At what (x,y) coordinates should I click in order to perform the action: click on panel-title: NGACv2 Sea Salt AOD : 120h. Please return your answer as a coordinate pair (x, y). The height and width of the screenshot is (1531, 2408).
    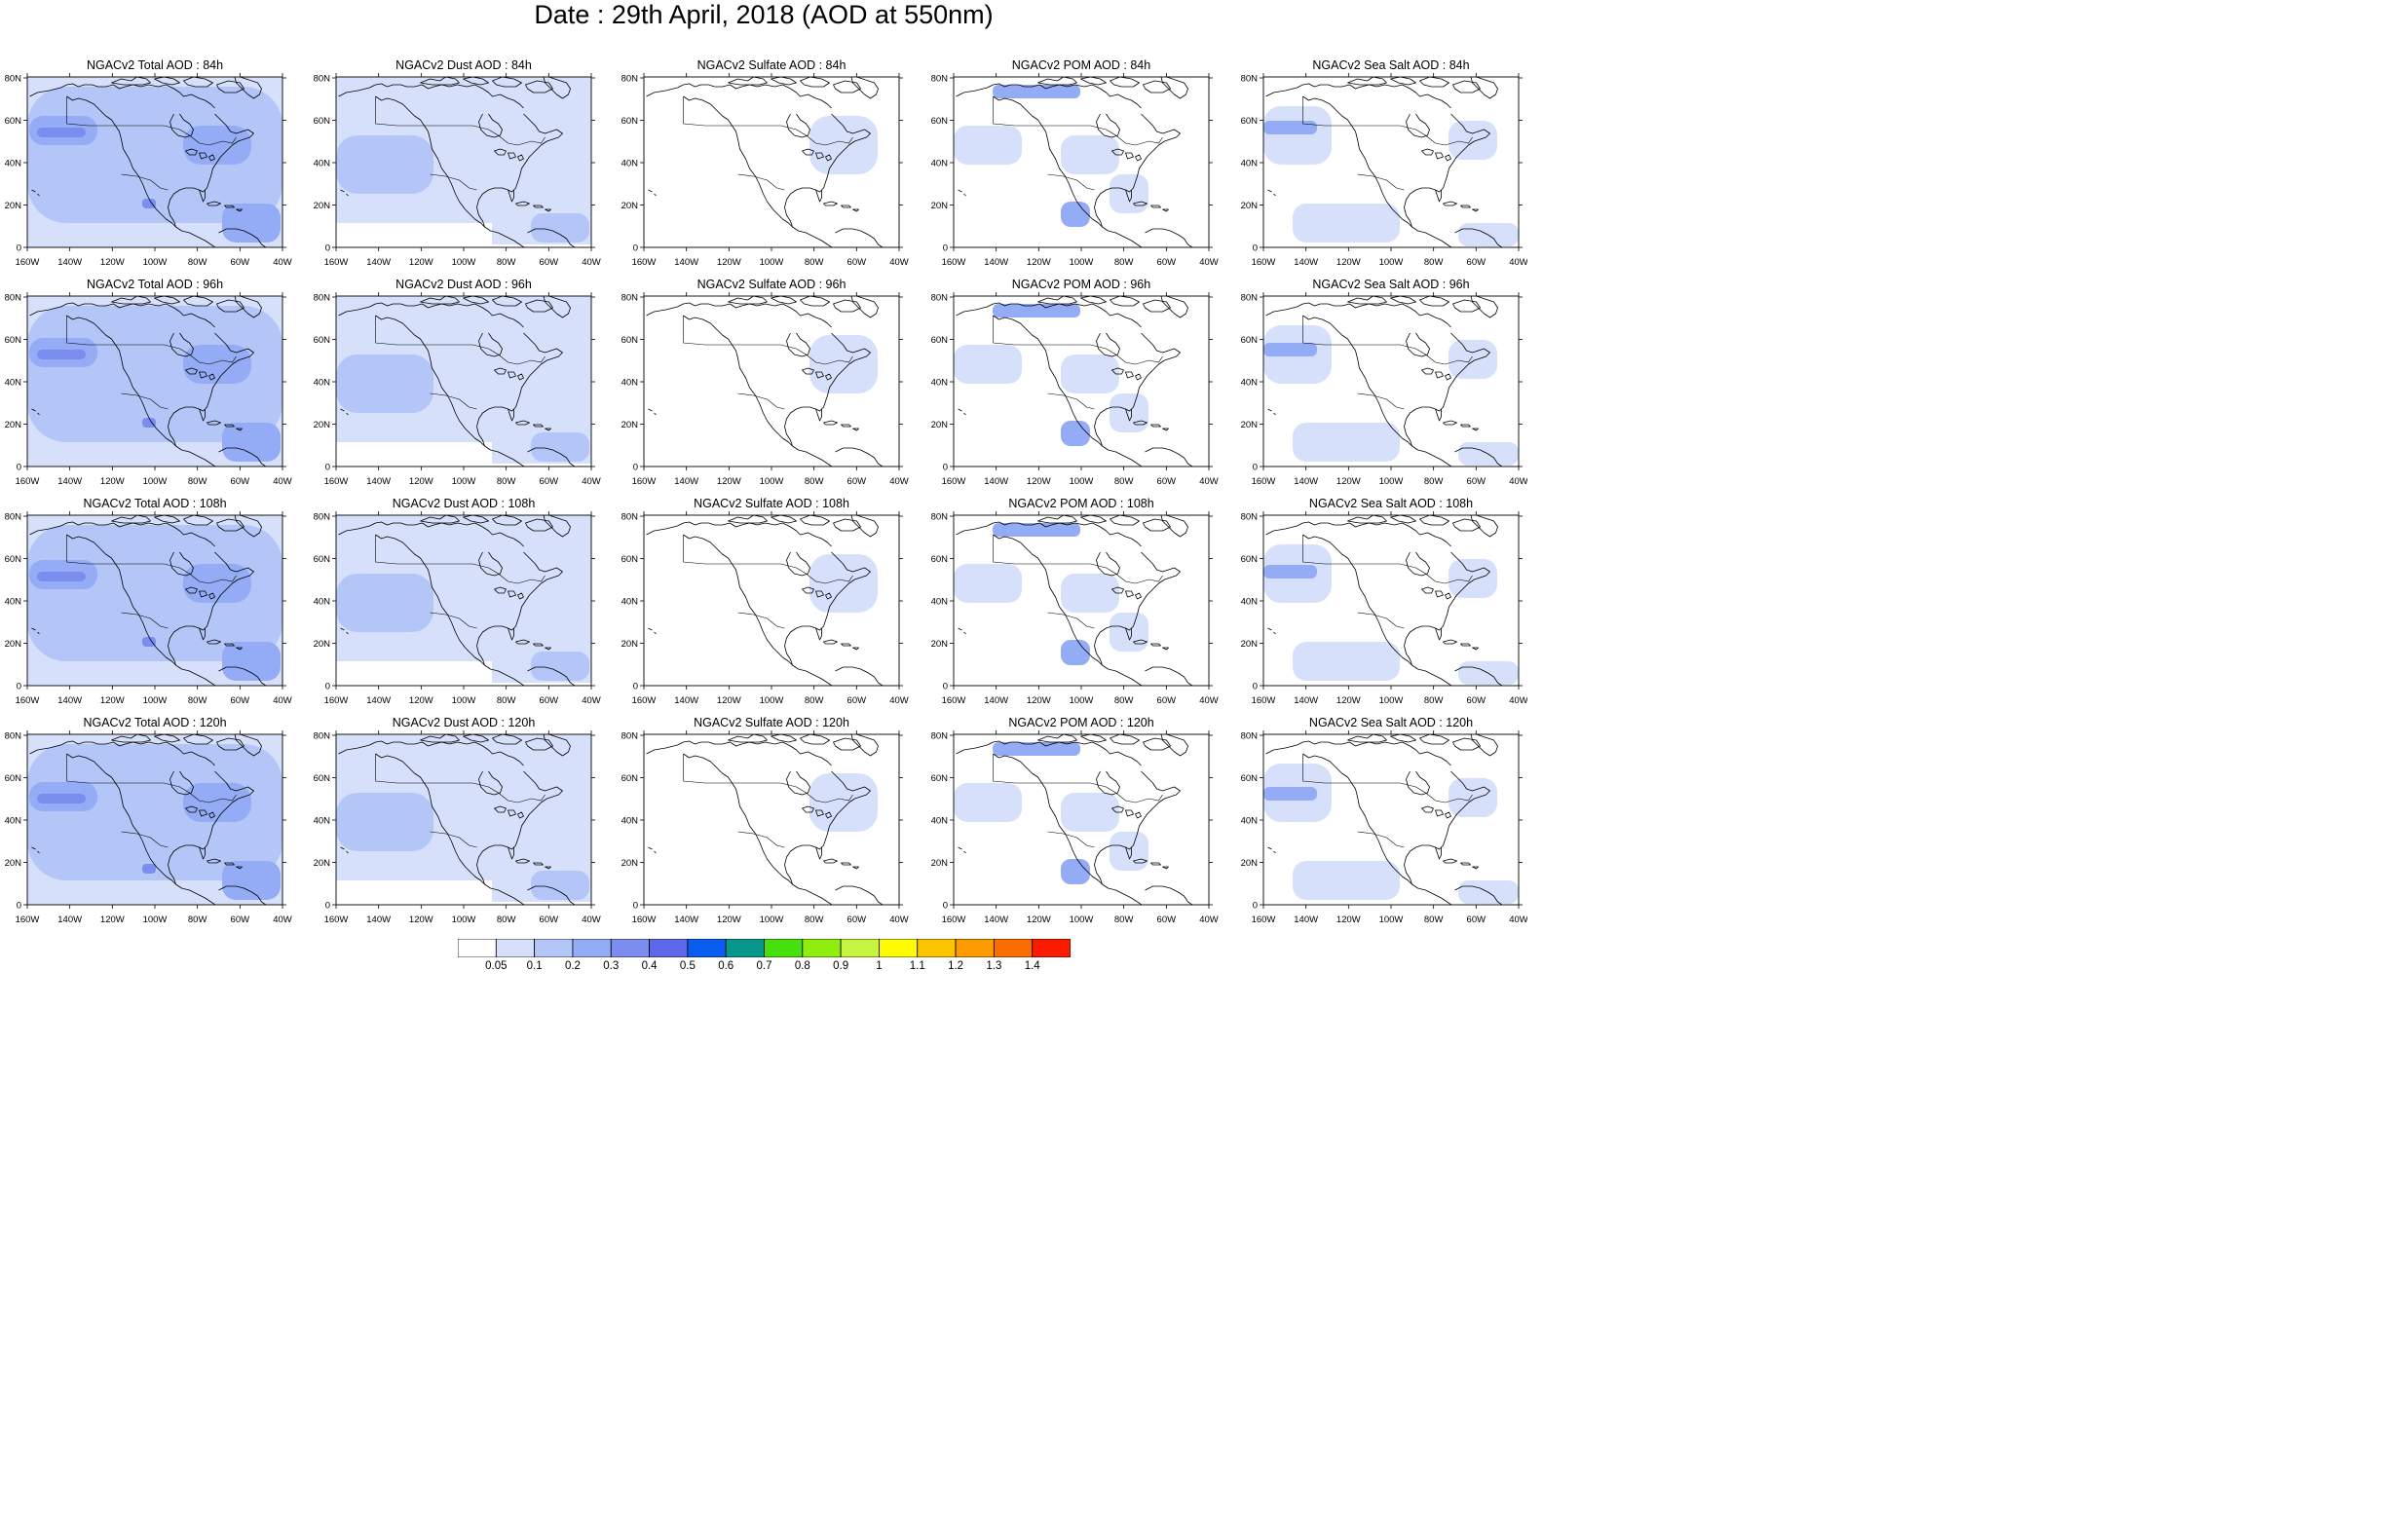
    Looking at the image, I should click on (1391, 722).